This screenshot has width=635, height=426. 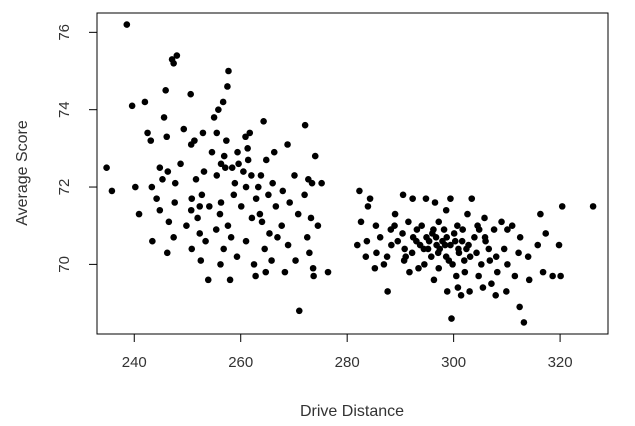 What do you see at coordinates (64, 187) in the screenshot?
I see `y-tick-label: 72` at bounding box center [64, 187].